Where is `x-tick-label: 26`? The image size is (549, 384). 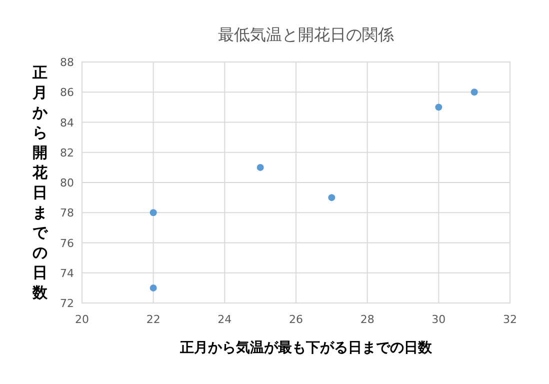 x-tick-label: 26 is located at coordinates (296, 319).